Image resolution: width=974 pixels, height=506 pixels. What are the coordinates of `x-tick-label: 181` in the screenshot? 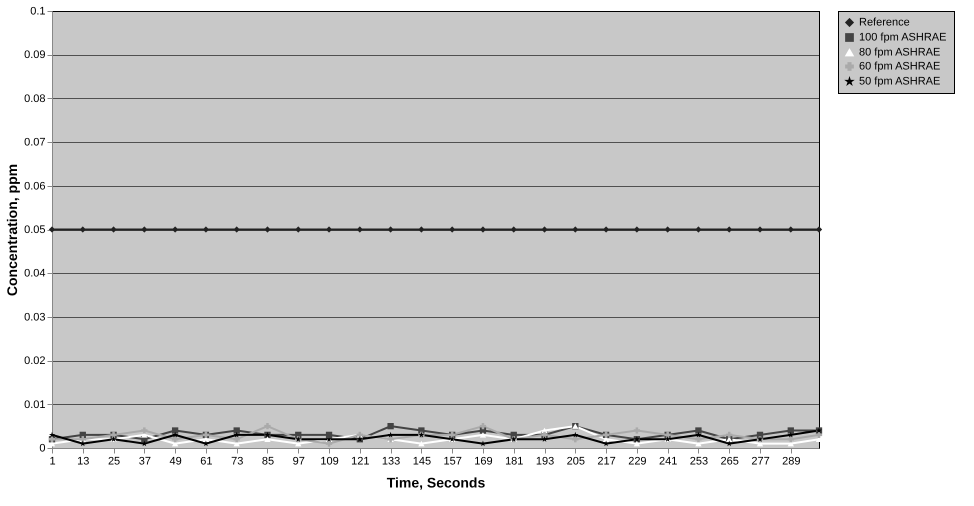 It's located at (514, 462).